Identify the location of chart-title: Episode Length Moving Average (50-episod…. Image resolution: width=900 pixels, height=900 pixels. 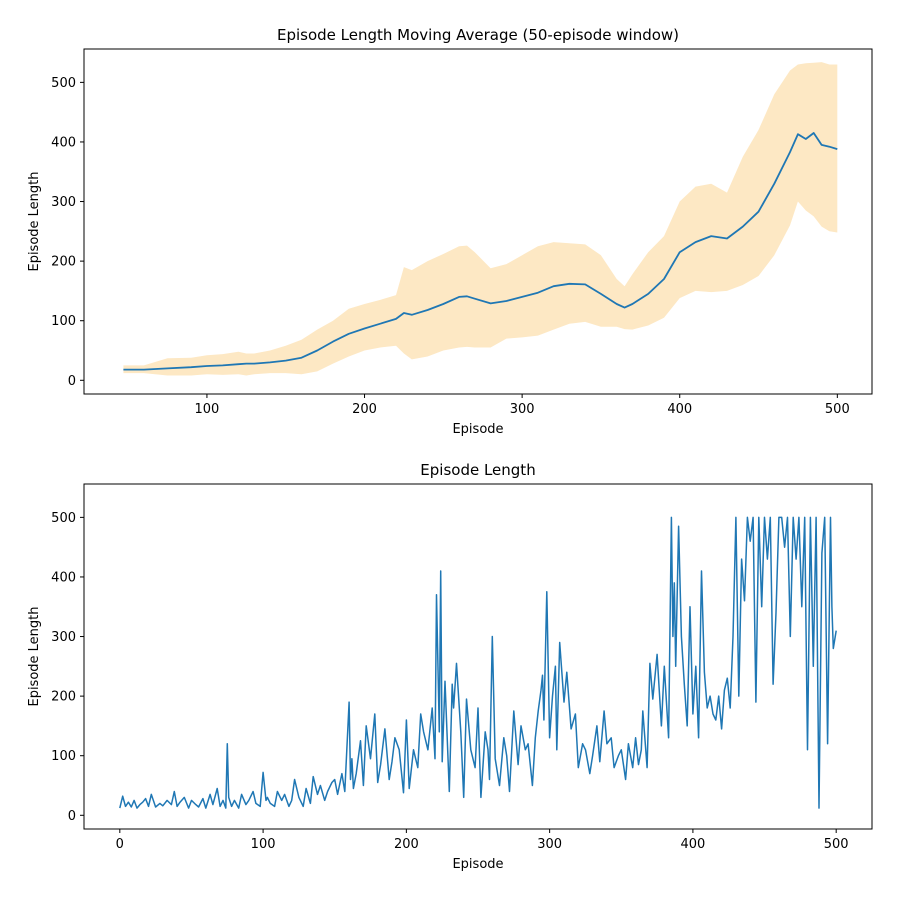
(478, 35).